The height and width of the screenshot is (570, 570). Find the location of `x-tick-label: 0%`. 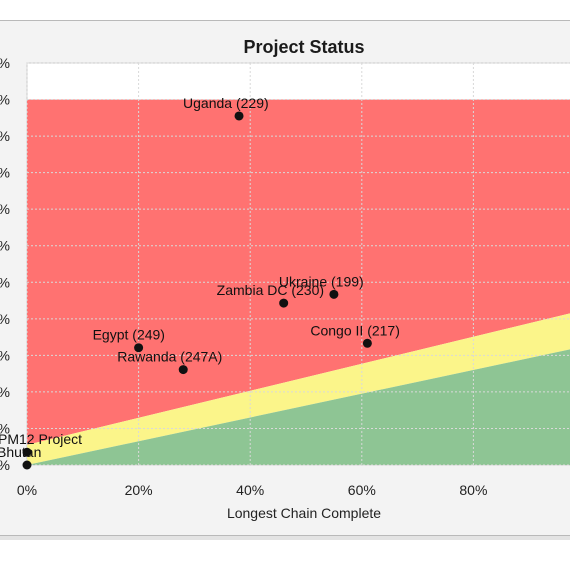

x-tick-label: 0% is located at coordinates (27, 490).